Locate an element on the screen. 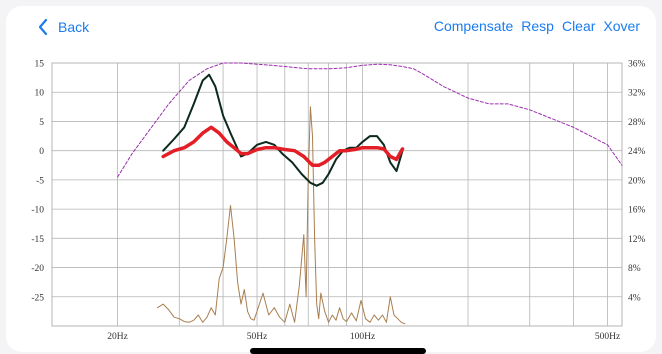 Image resolution: width=662 pixels, height=354 pixels. y2-tick-label: 12% is located at coordinates (637, 240).